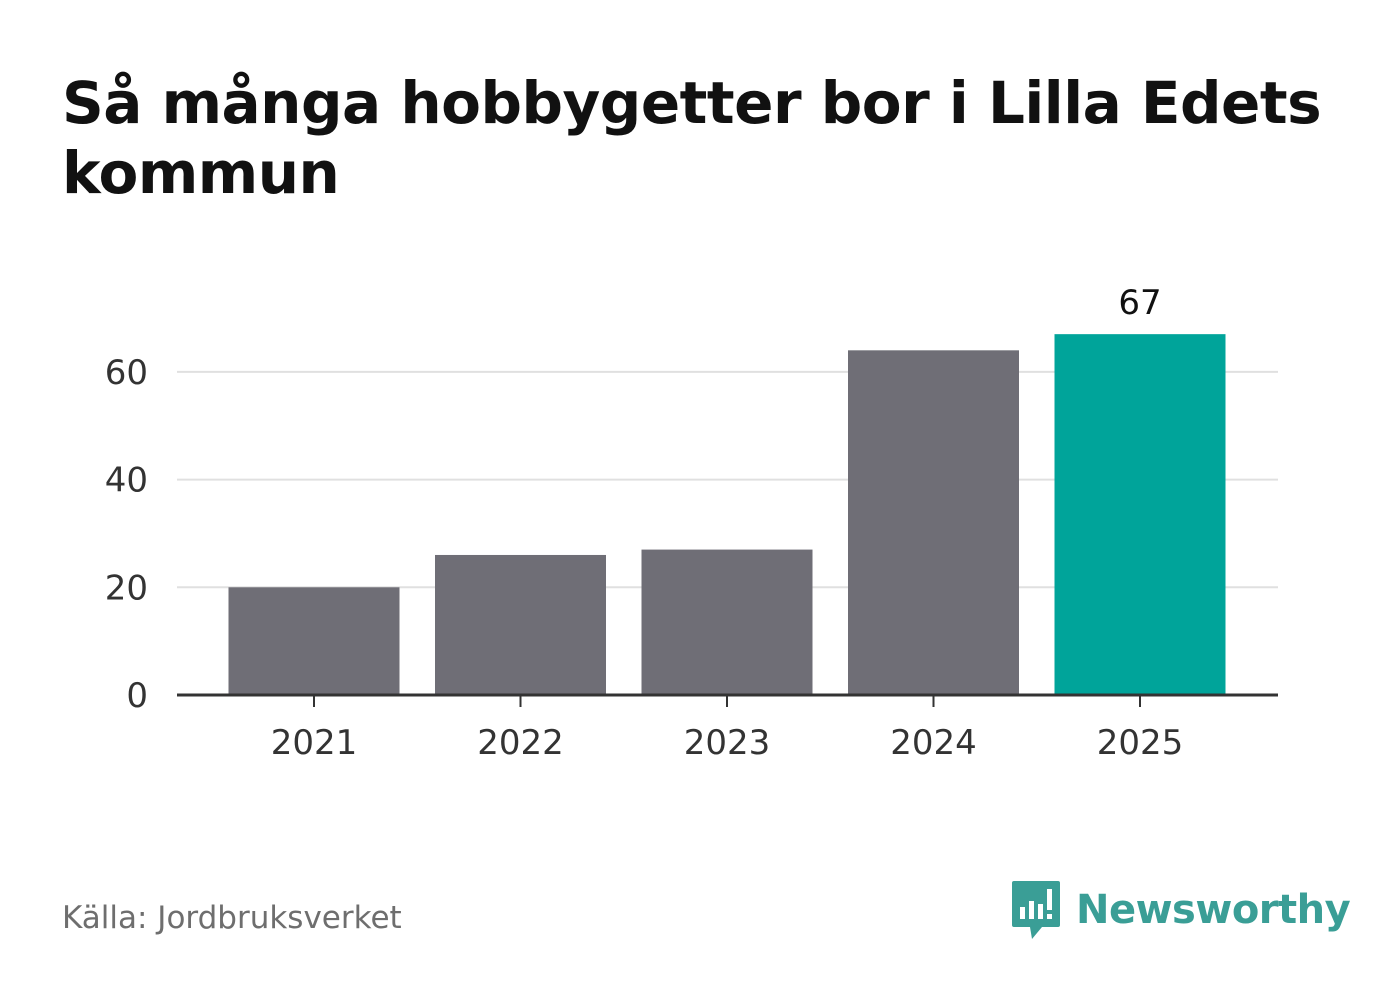 The image size is (1382, 999). I want to click on bar-2024, so click(933, 522).